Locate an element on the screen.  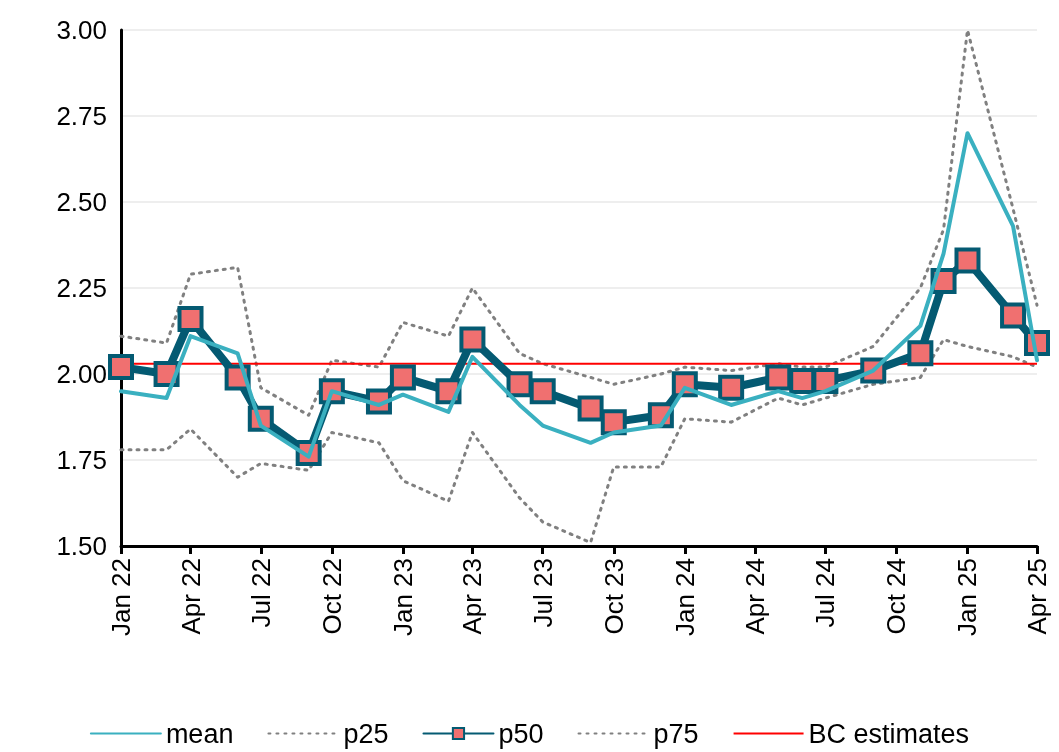
x-tick-label: Jan 23 is located at coordinates (402, 597).